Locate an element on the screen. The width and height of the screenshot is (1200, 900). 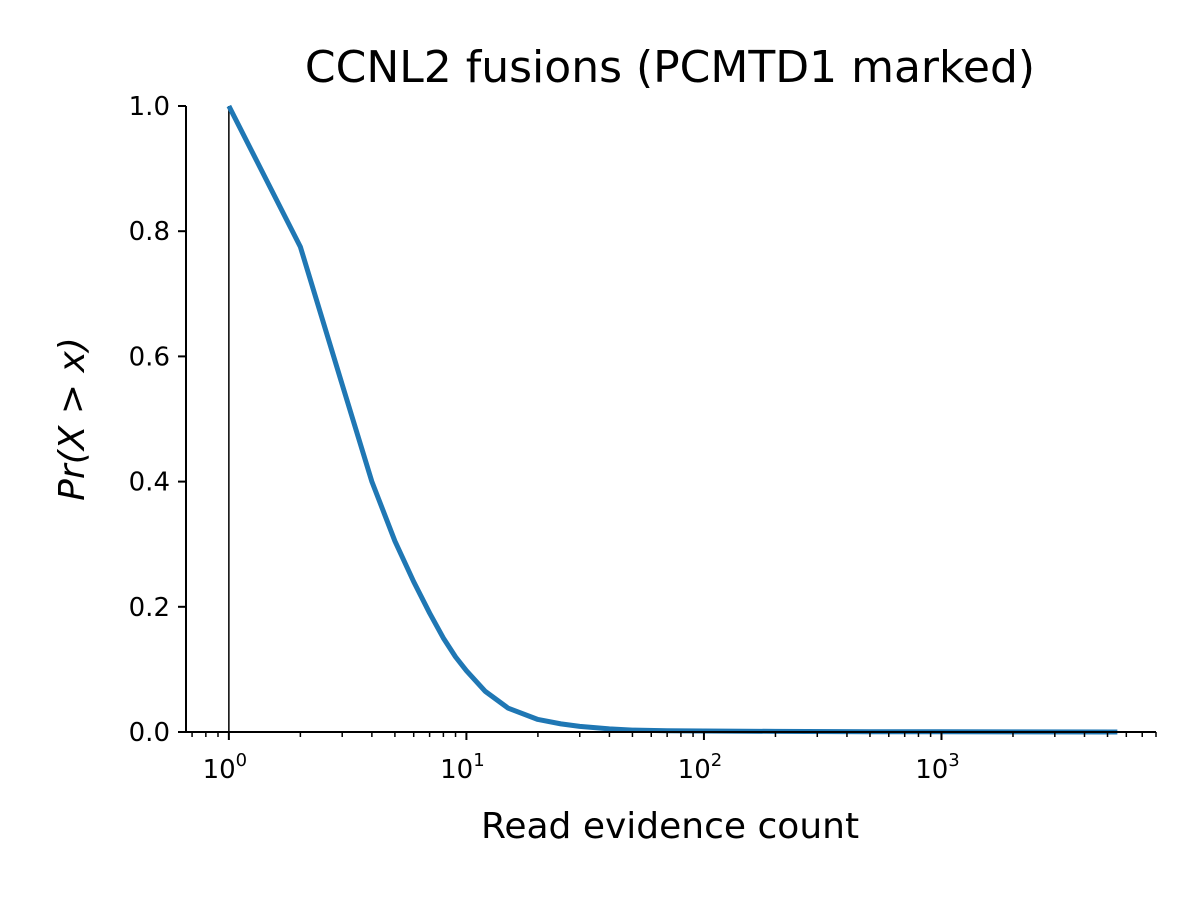
y-tick-label: 0.6 is located at coordinates (149, 357).